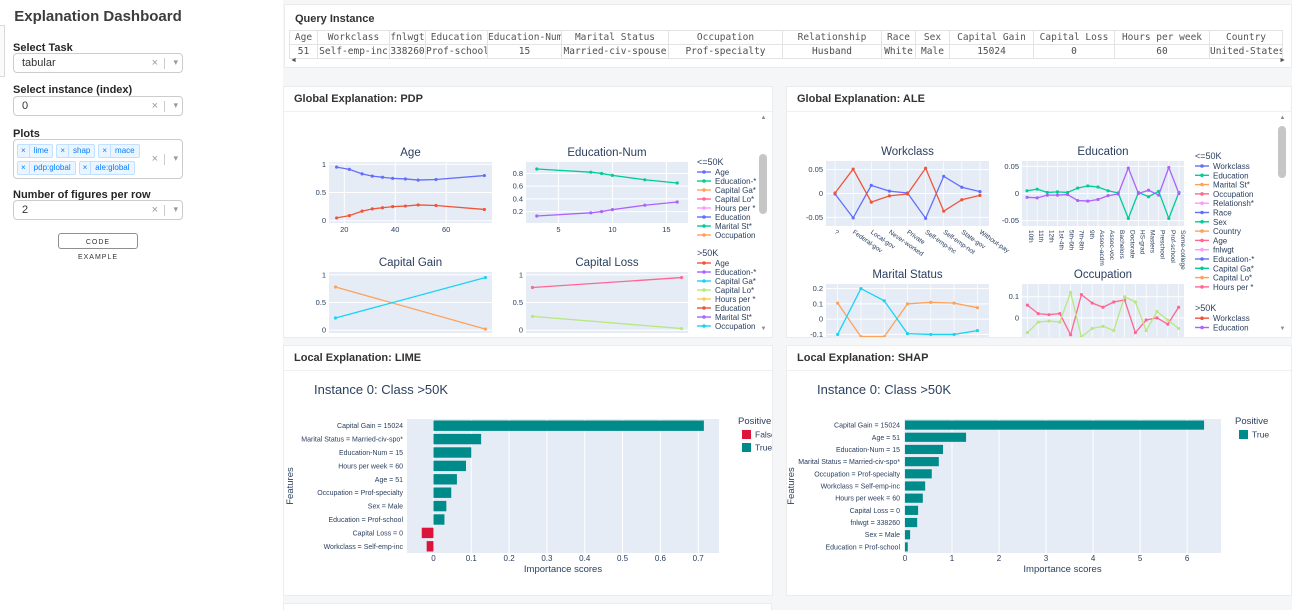 The height and width of the screenshot is (610, 1292). I want to click on plot-tag: × shap, so click(76, 151).